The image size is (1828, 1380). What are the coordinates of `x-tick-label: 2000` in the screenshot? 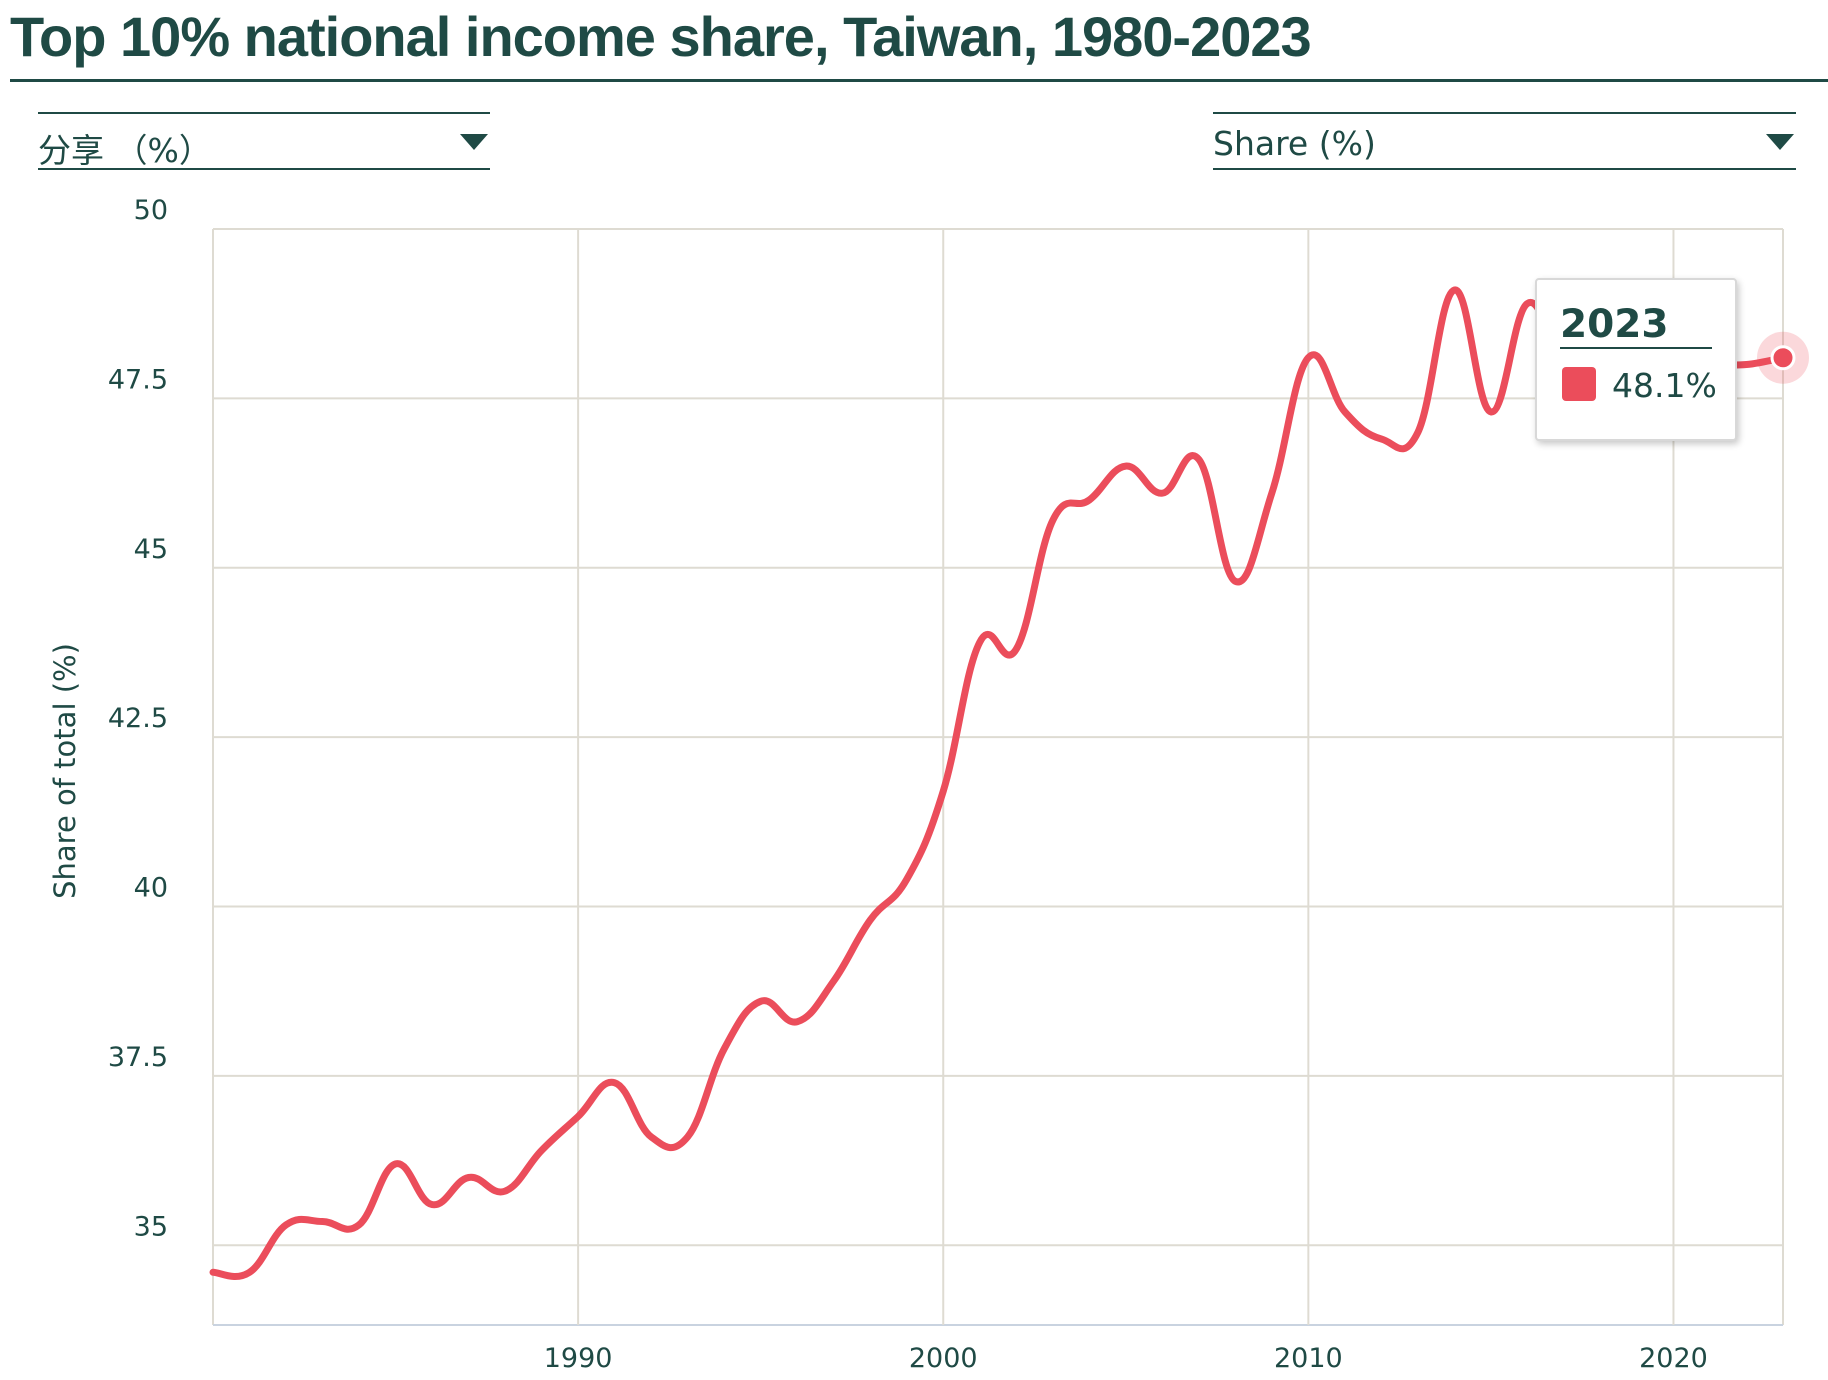 It's located at (943, 1358).